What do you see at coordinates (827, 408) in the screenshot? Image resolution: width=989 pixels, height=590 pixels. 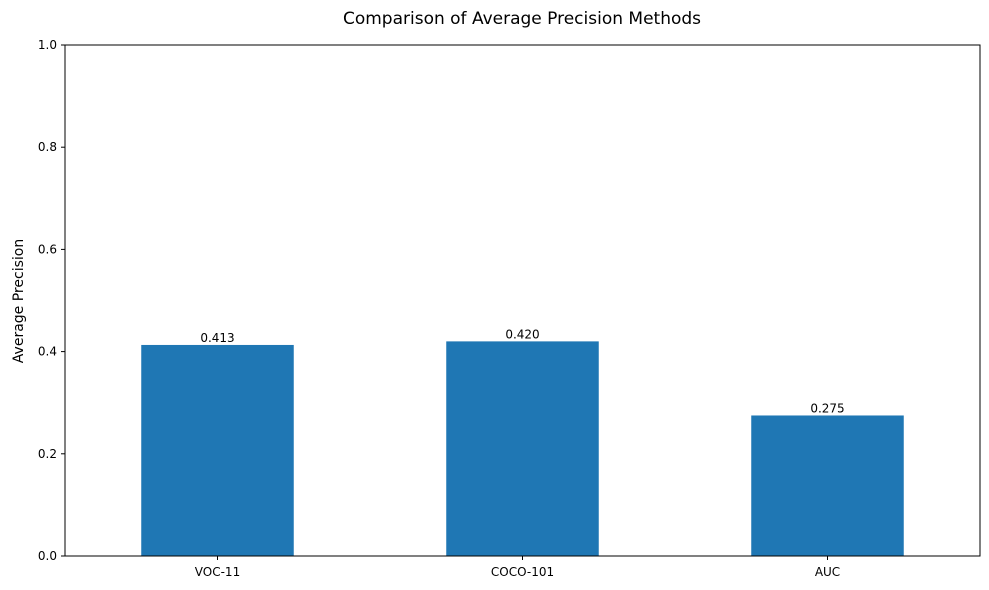 I see `data-label: 0.275` at bounding box center [827, 408].